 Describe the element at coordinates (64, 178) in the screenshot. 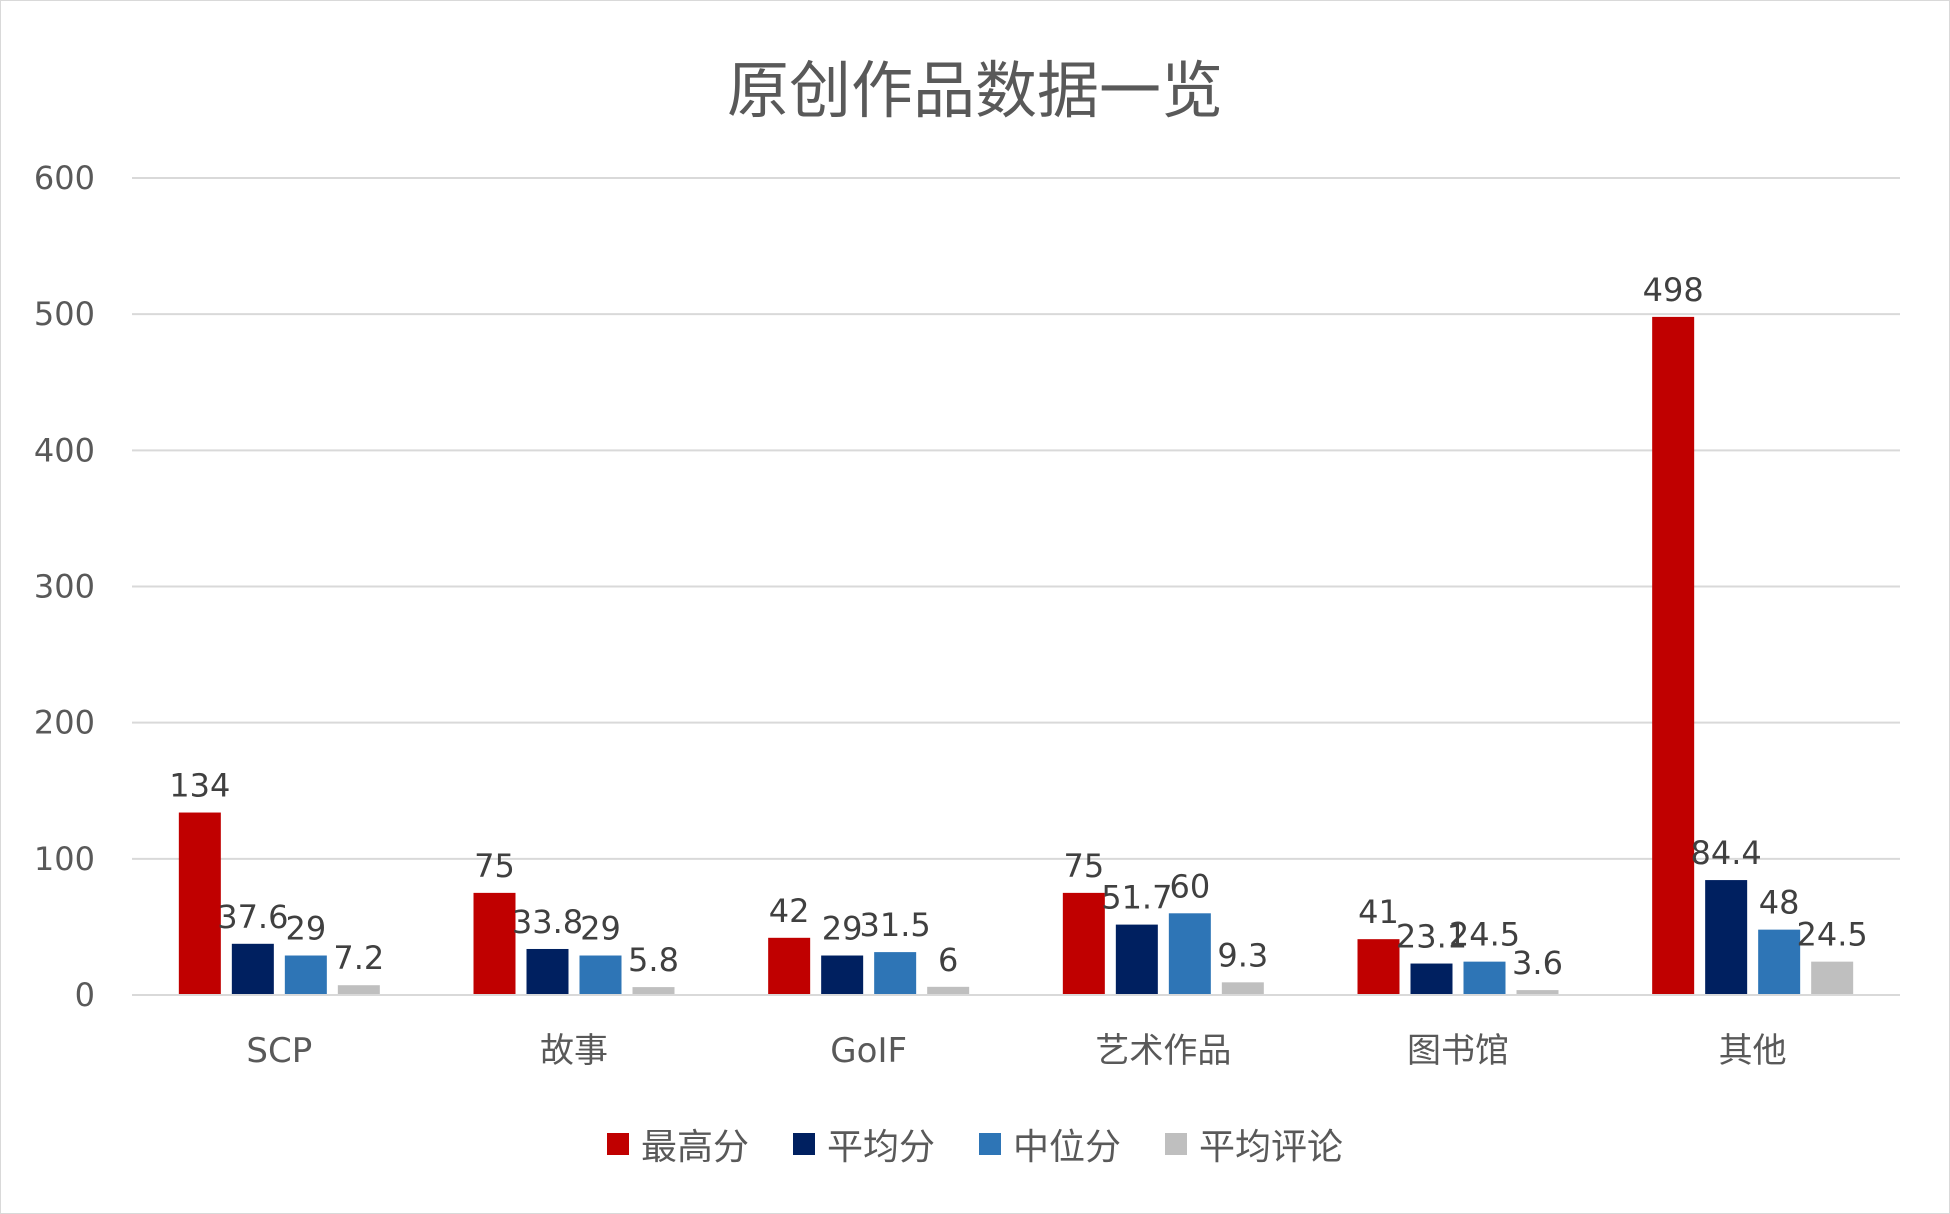

I see `y-tick-label: 600` at that location.